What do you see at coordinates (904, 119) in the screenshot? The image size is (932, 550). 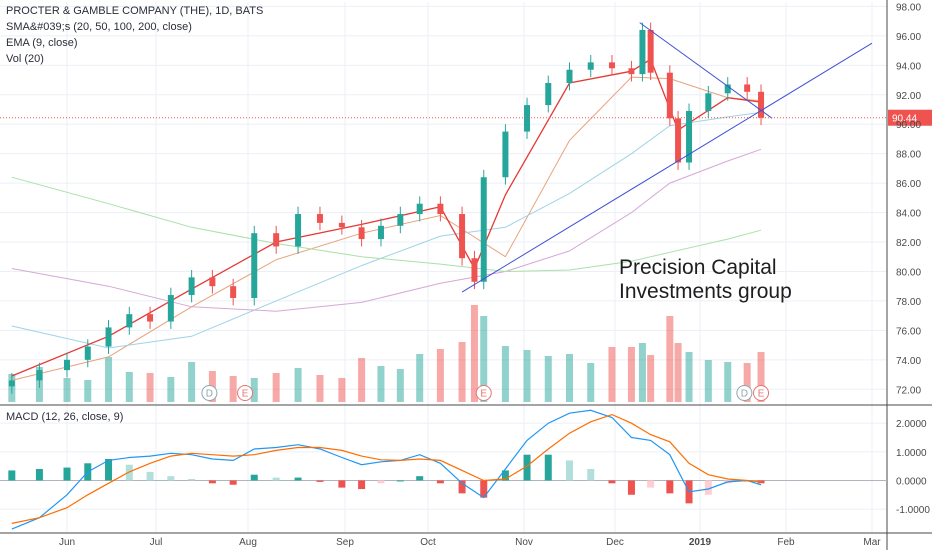 I see `last-price-label: 90.44` at bounding box center [904, 119].